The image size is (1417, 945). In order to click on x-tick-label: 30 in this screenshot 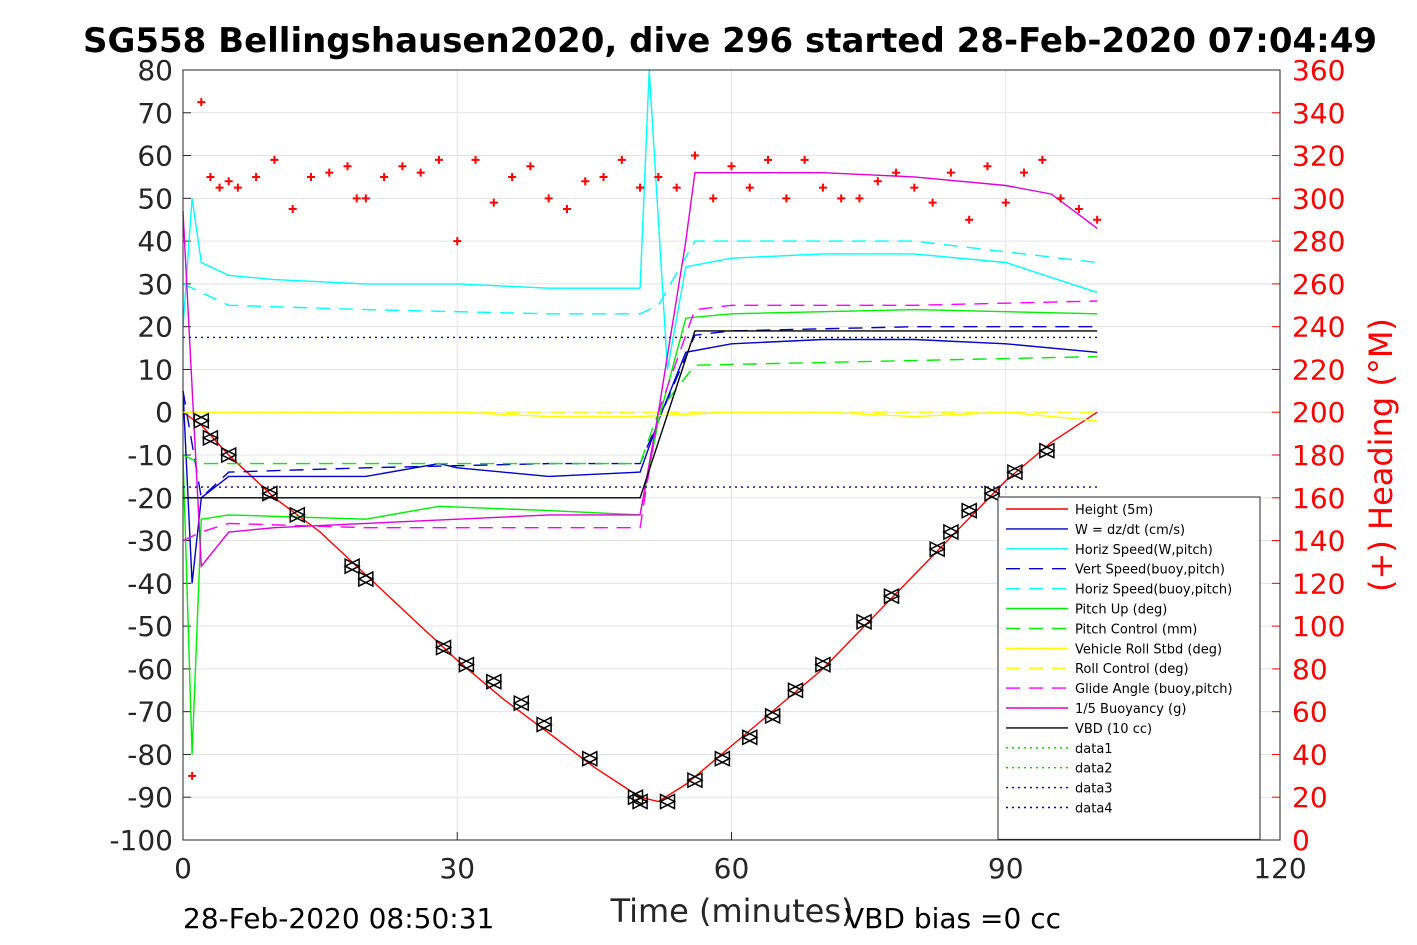, I will do `click(457, 868)`.